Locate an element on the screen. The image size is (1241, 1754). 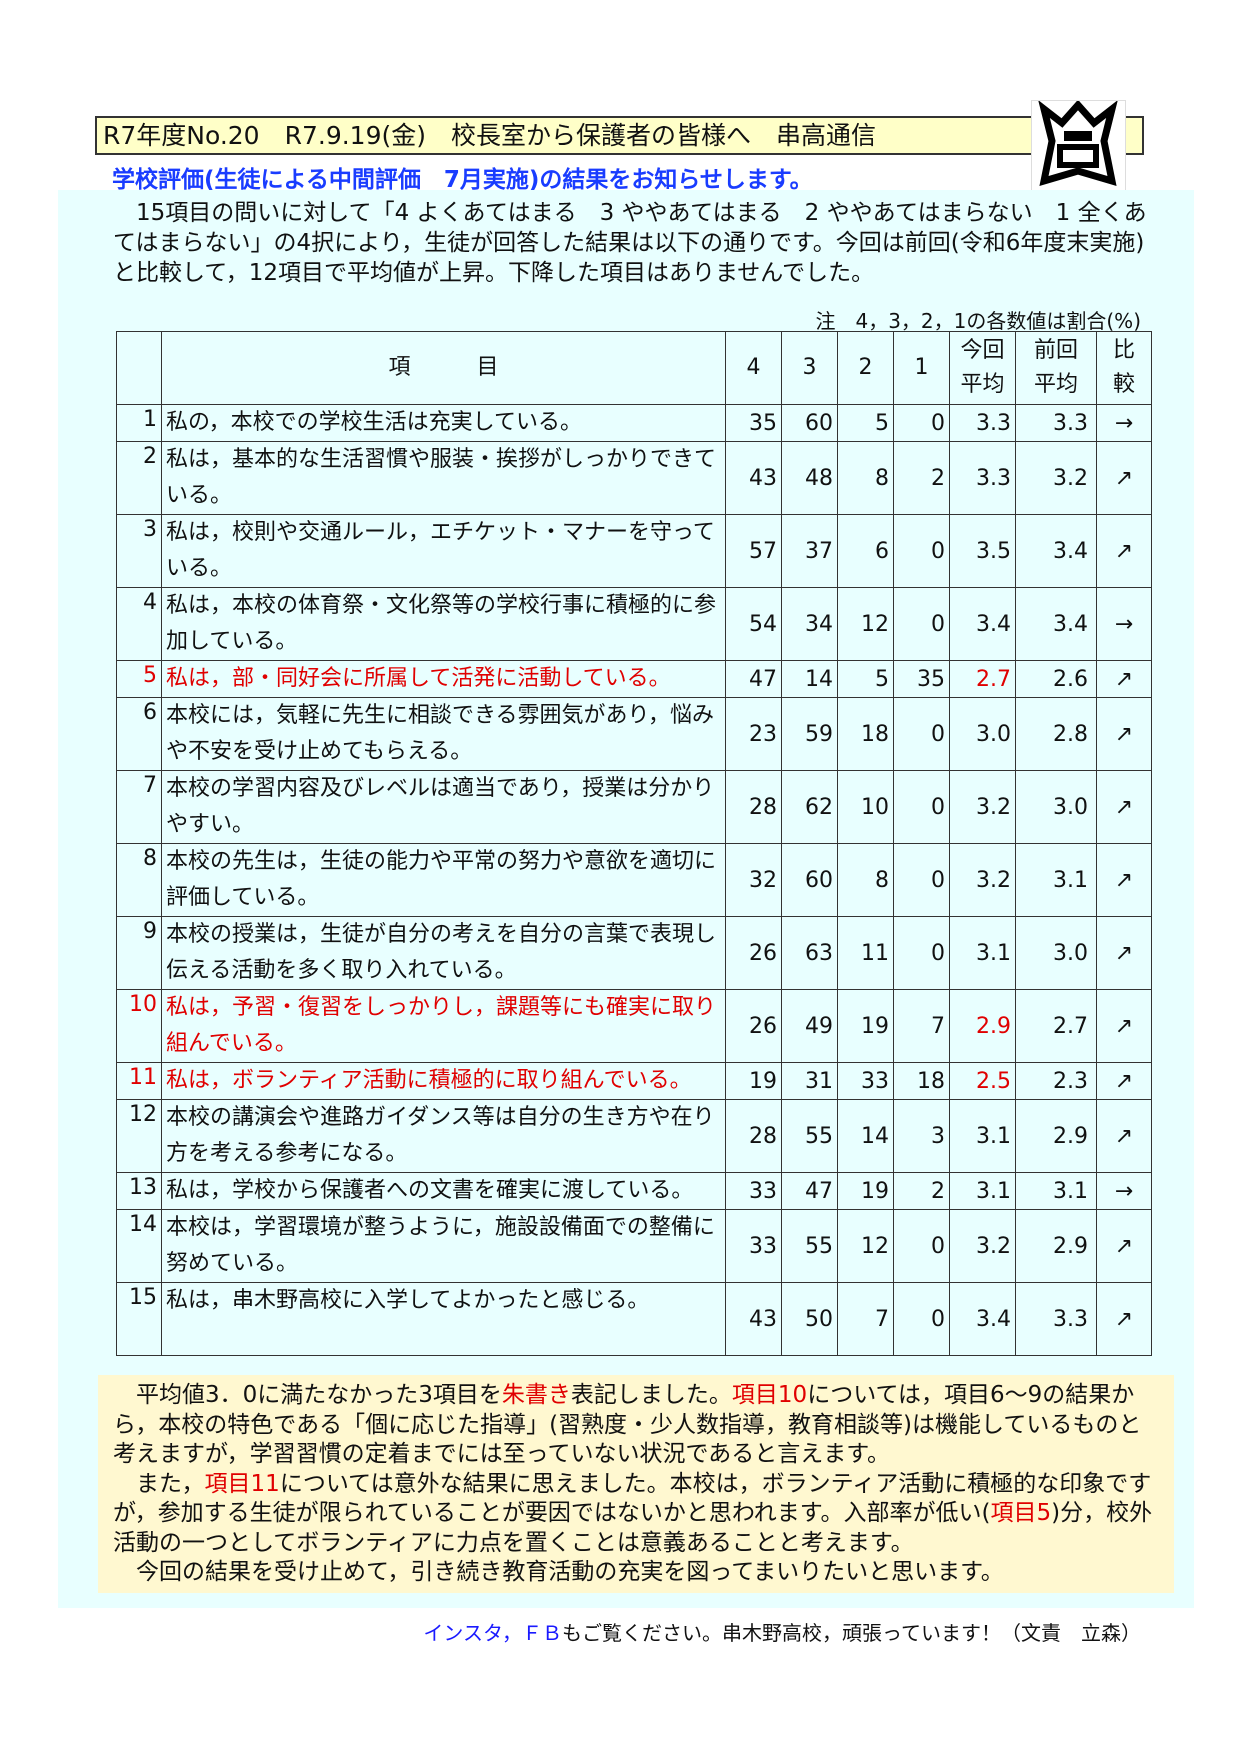
header-3: 3 is located at coordinates (809, 368).